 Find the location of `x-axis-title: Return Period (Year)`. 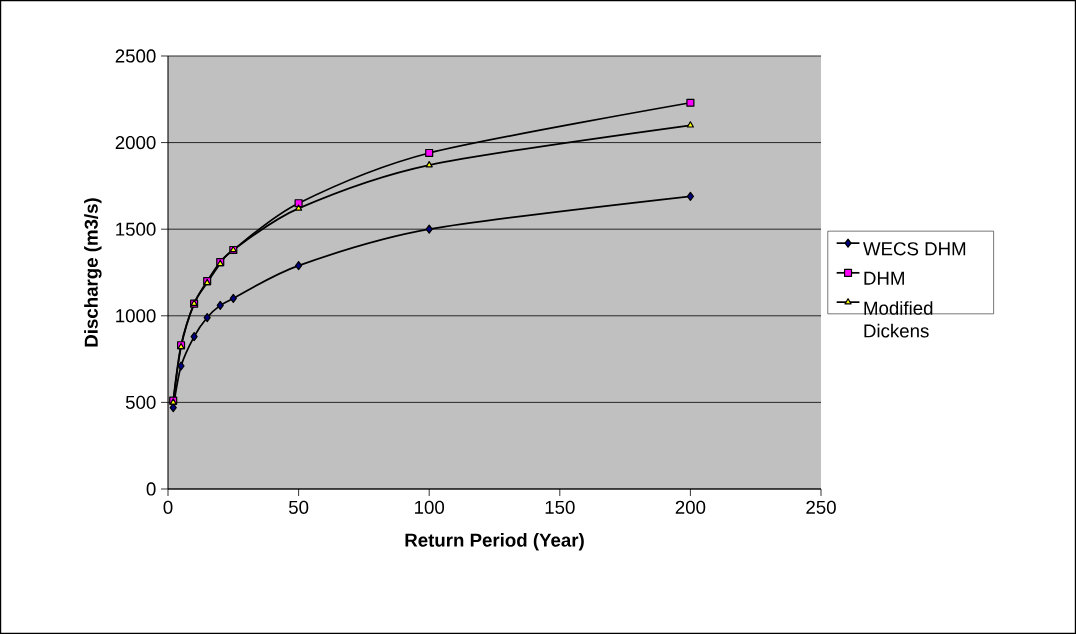

x-axis-title: Return Period (Year) is located at coordinates (494, 542).